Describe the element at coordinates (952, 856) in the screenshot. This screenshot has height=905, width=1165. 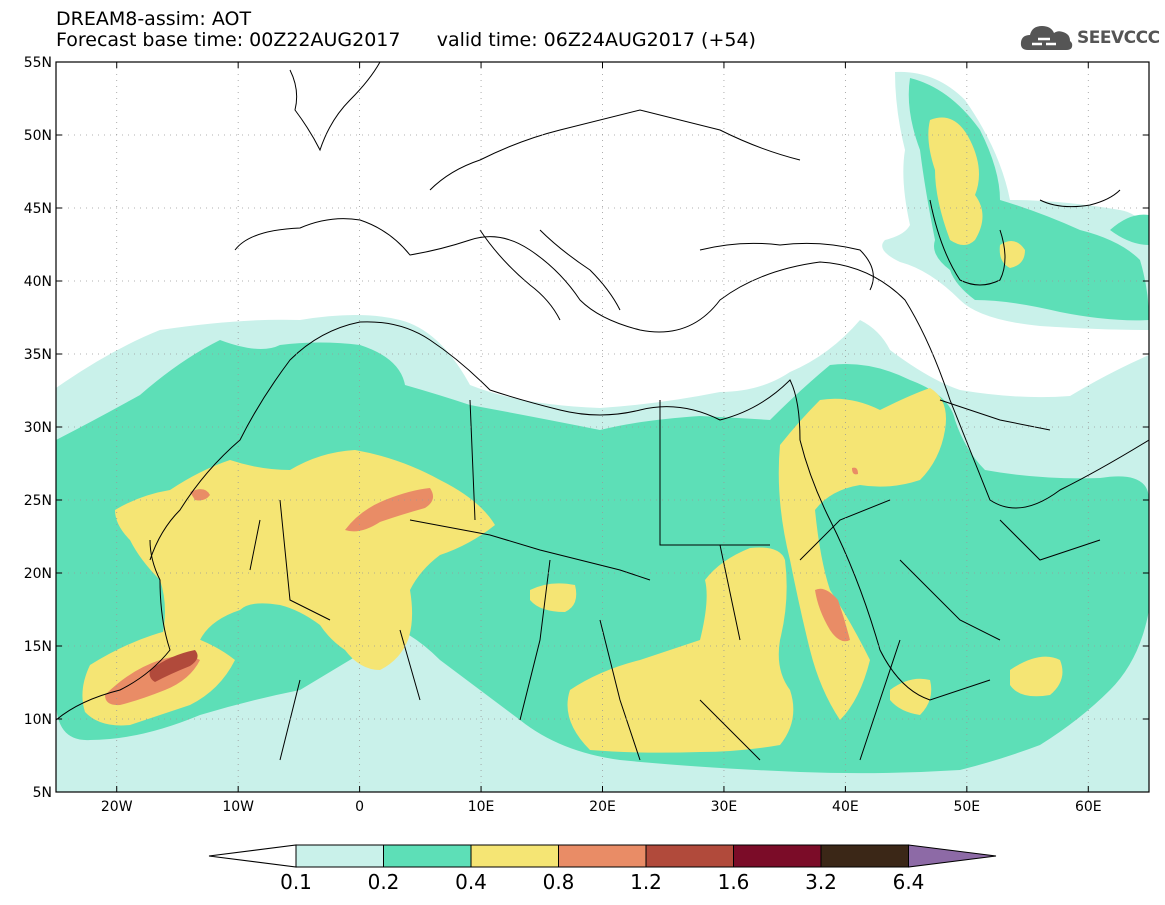
I see `colorbar-arrow-high` at that location.